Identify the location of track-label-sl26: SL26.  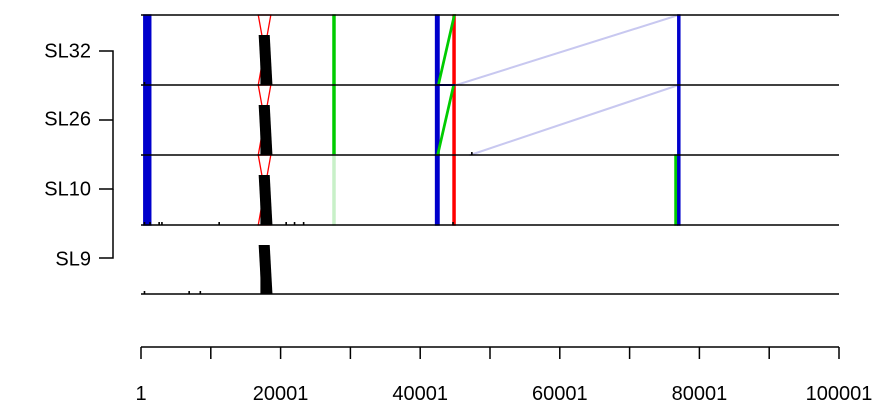
(67, 119).